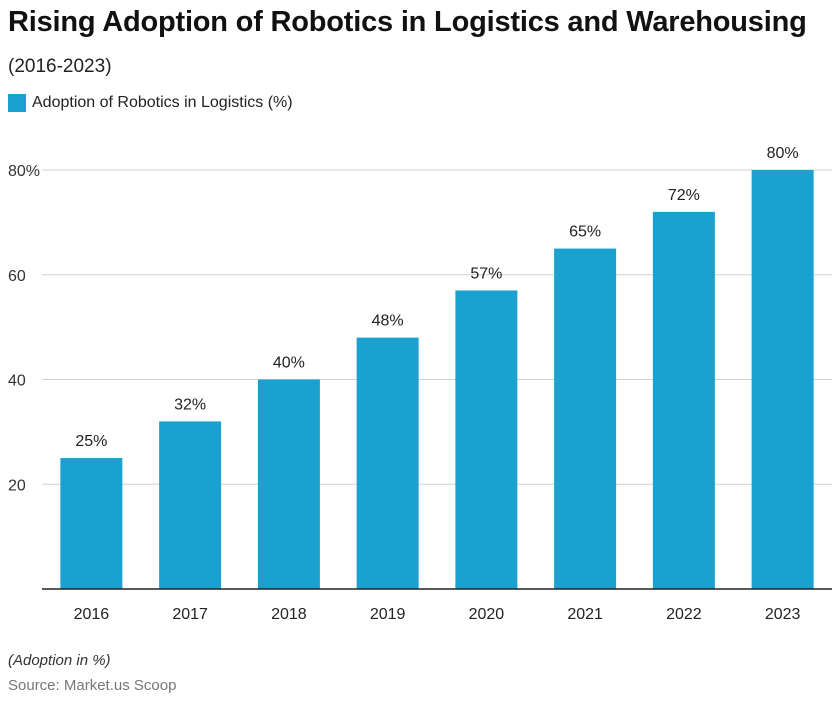 The image size is (840, 701). Describe the element at coordinates (91, 441) in the screenshot. I see `data-label: 25%` at that location.